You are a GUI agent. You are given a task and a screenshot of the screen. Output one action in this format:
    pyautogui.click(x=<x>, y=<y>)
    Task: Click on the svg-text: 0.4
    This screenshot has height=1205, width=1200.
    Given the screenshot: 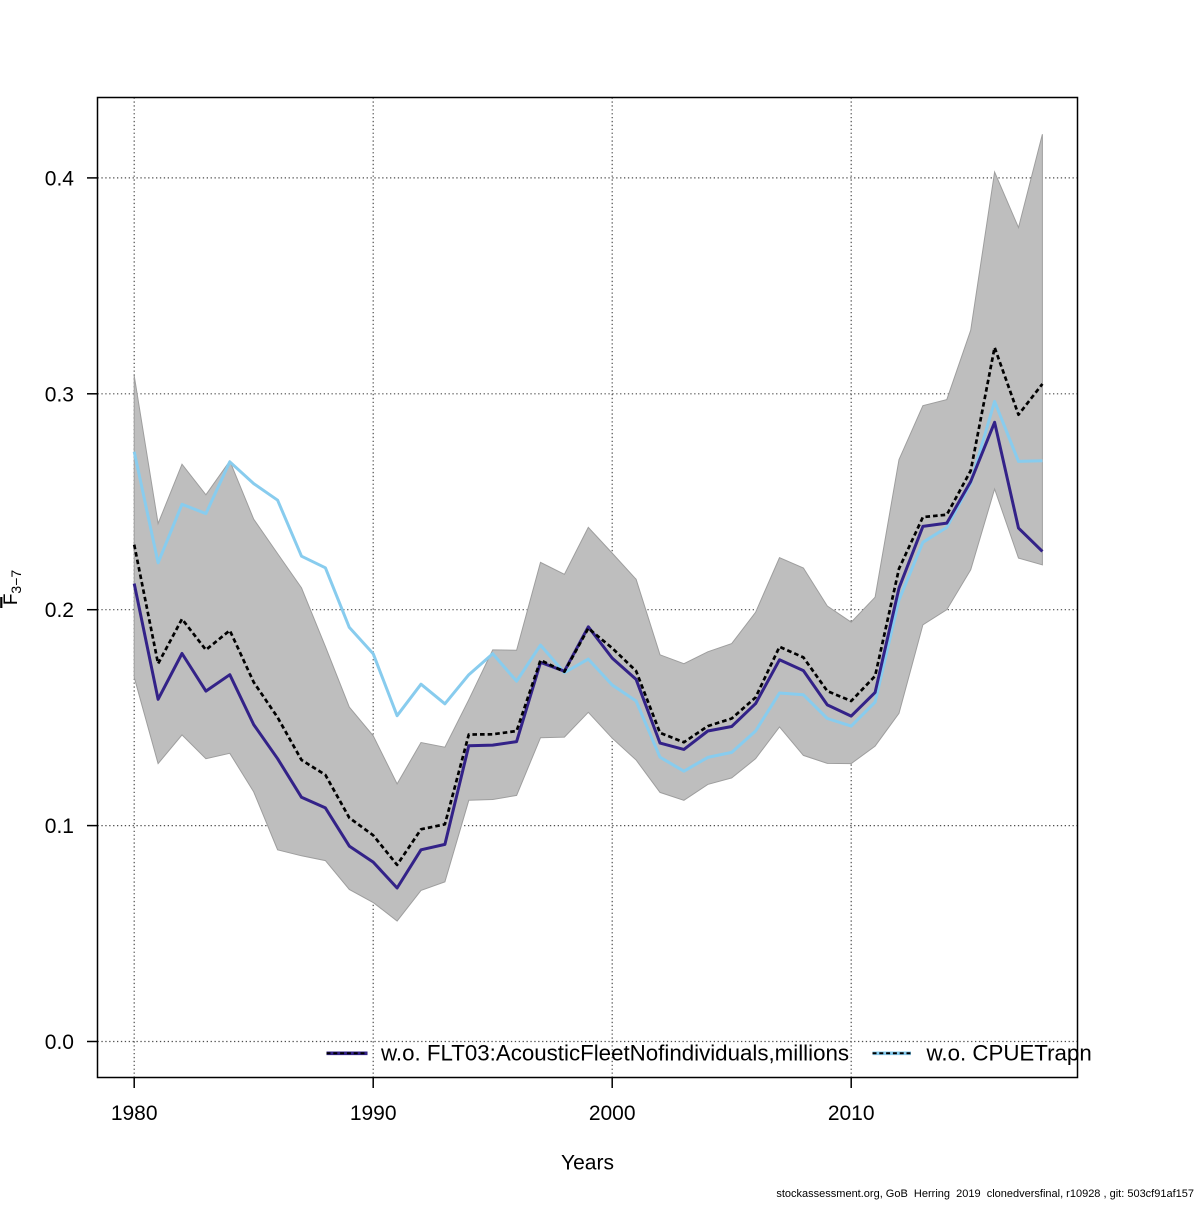 What is the action you would take?
    pyautogui.click(x=60, y=178)
    